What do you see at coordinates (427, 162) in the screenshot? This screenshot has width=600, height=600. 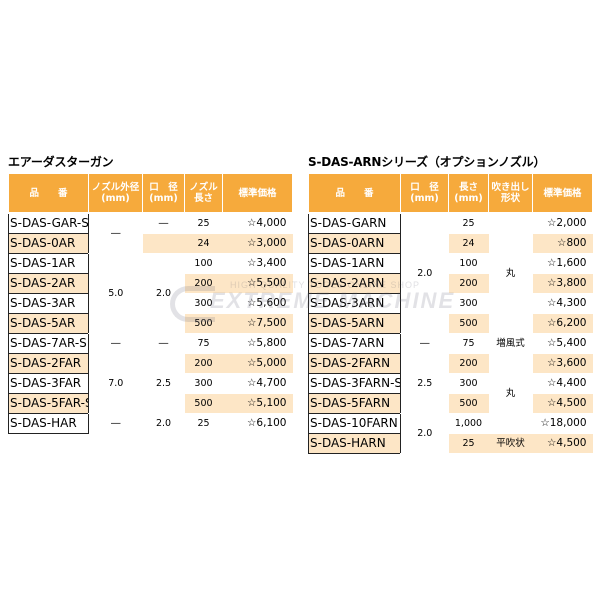 I see `right-section-title: S-DAS-ARNシリーズ（オプションノズル）` at bounding box center [427, 162].